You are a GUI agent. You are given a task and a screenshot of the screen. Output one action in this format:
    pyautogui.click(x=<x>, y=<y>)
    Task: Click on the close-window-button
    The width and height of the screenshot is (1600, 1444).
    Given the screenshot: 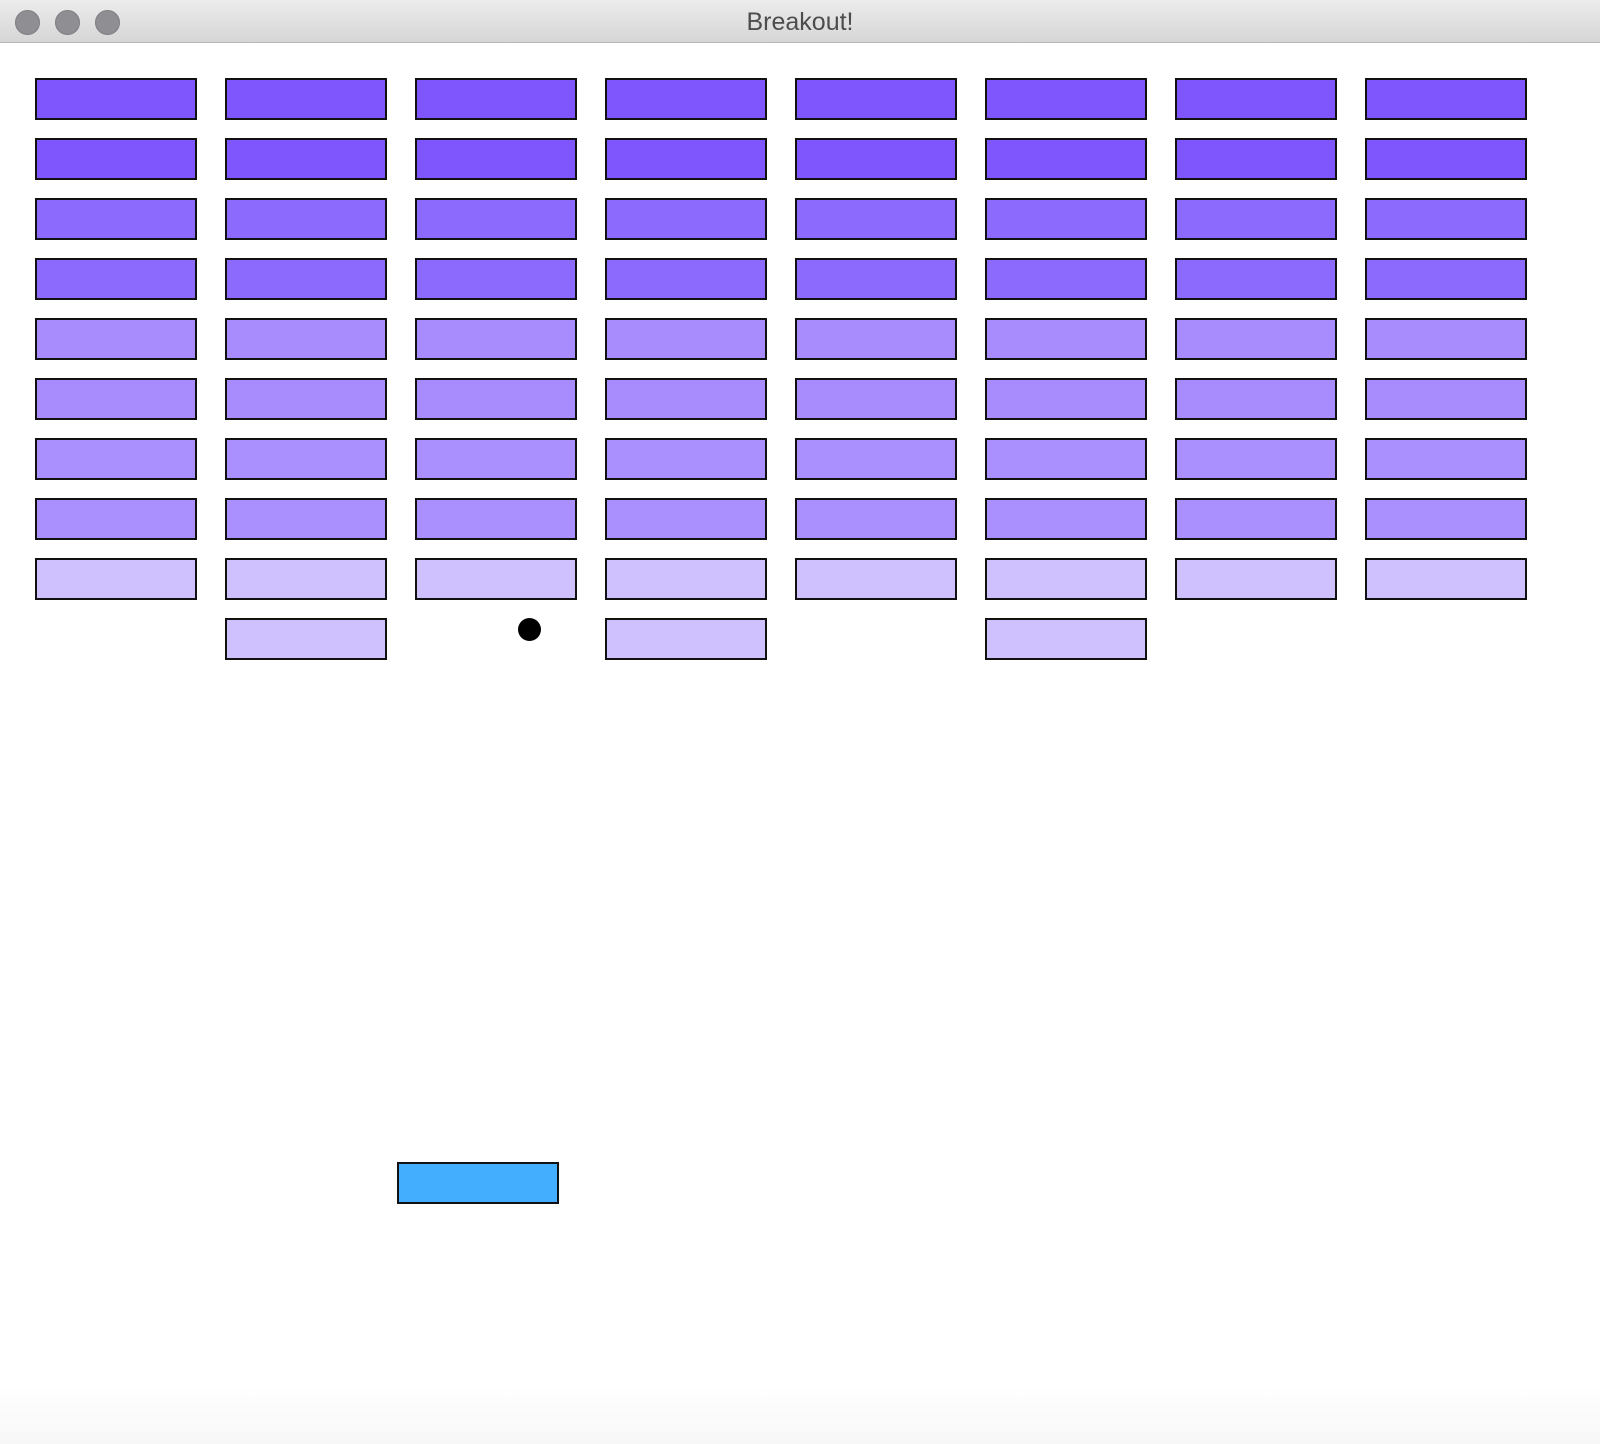 What is the action you would take?
    pyautogui.click(x=27, y=22)
    